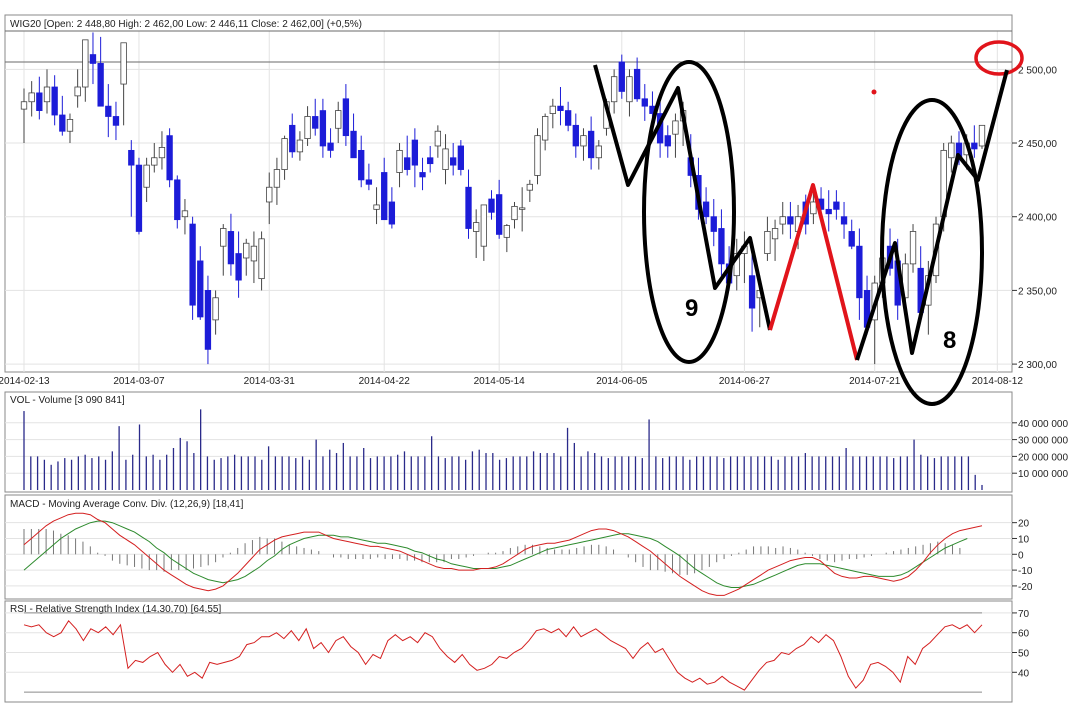  I want to click on rsi-y-axis: 70 60 50 40, so click(1021, 644).